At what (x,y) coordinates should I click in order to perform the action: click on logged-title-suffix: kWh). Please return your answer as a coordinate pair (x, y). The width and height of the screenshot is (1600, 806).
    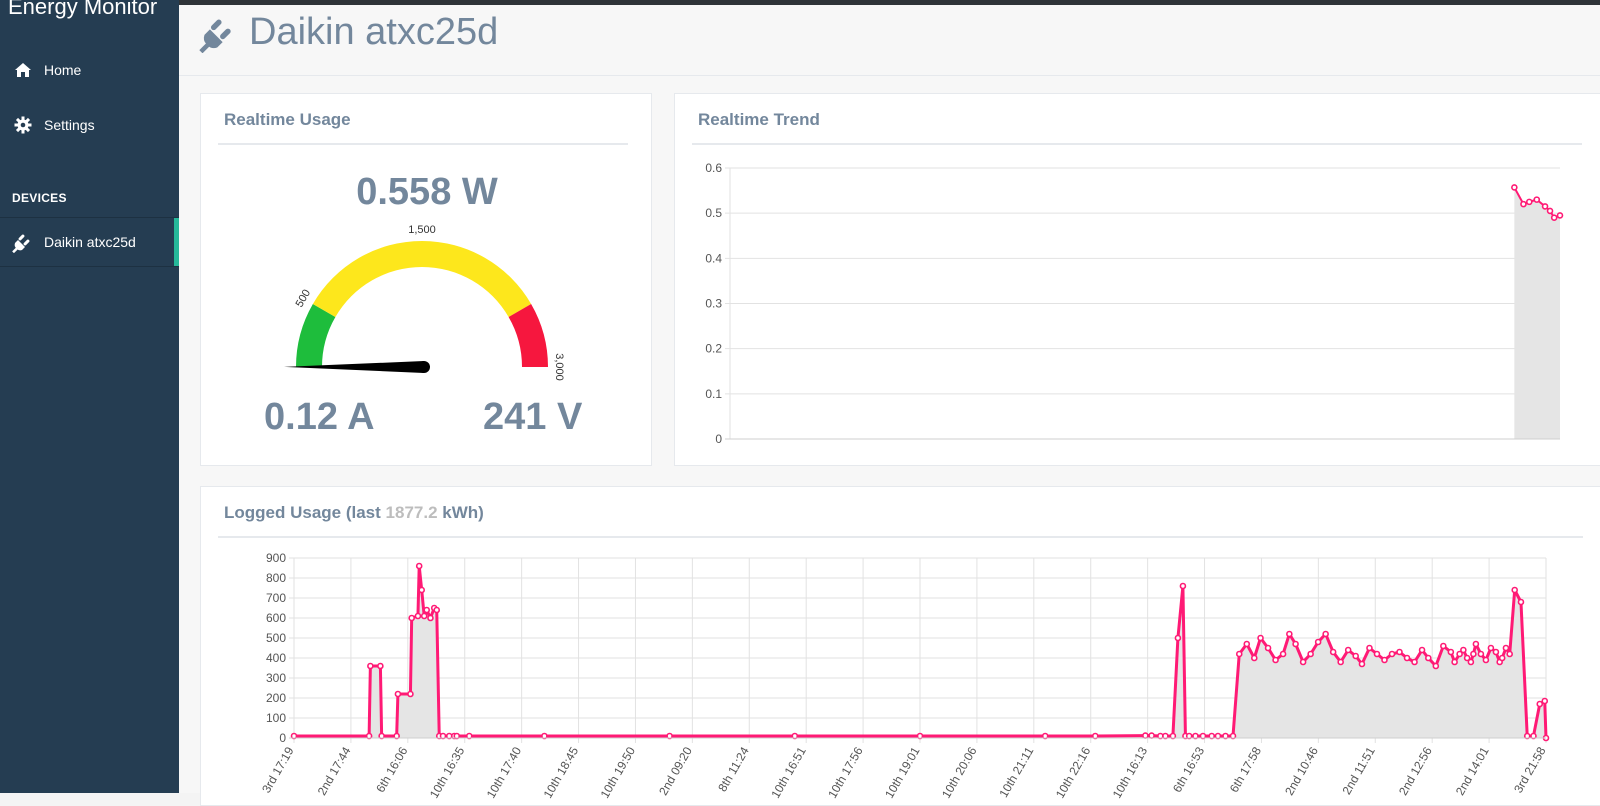
    Looking at the image, I should click on (460, 512).